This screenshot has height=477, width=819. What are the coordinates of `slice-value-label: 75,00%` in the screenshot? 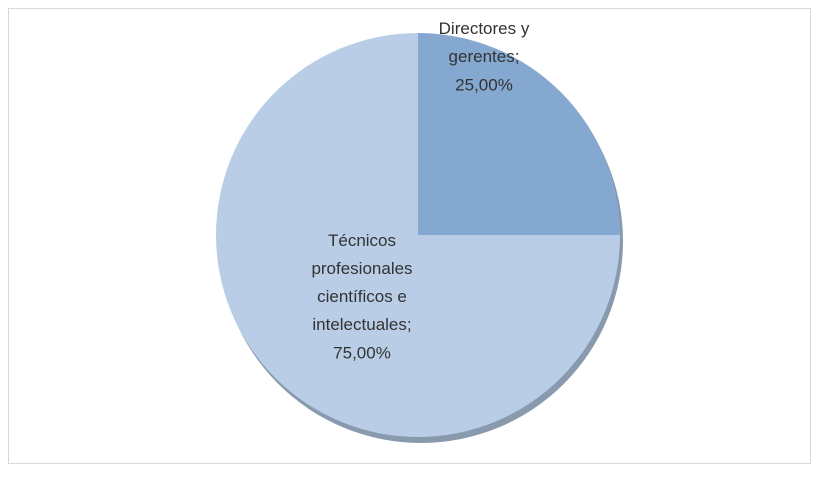 It's located at (362, 352).